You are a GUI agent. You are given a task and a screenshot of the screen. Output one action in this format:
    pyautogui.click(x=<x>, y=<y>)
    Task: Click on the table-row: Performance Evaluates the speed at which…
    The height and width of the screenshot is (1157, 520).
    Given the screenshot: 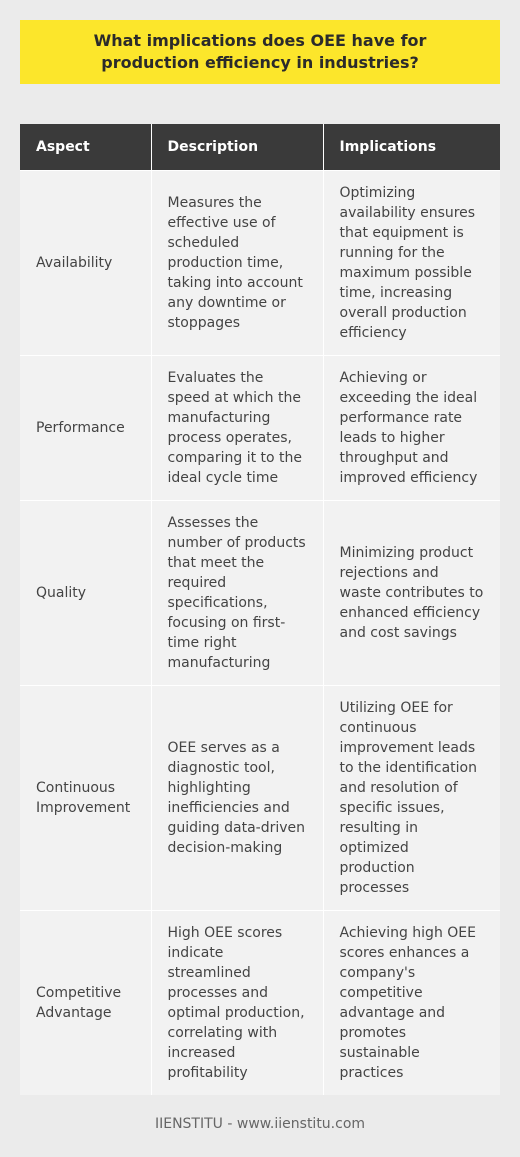 What is the action you would take?
    pyautogui.click(x=260, y=427)
    